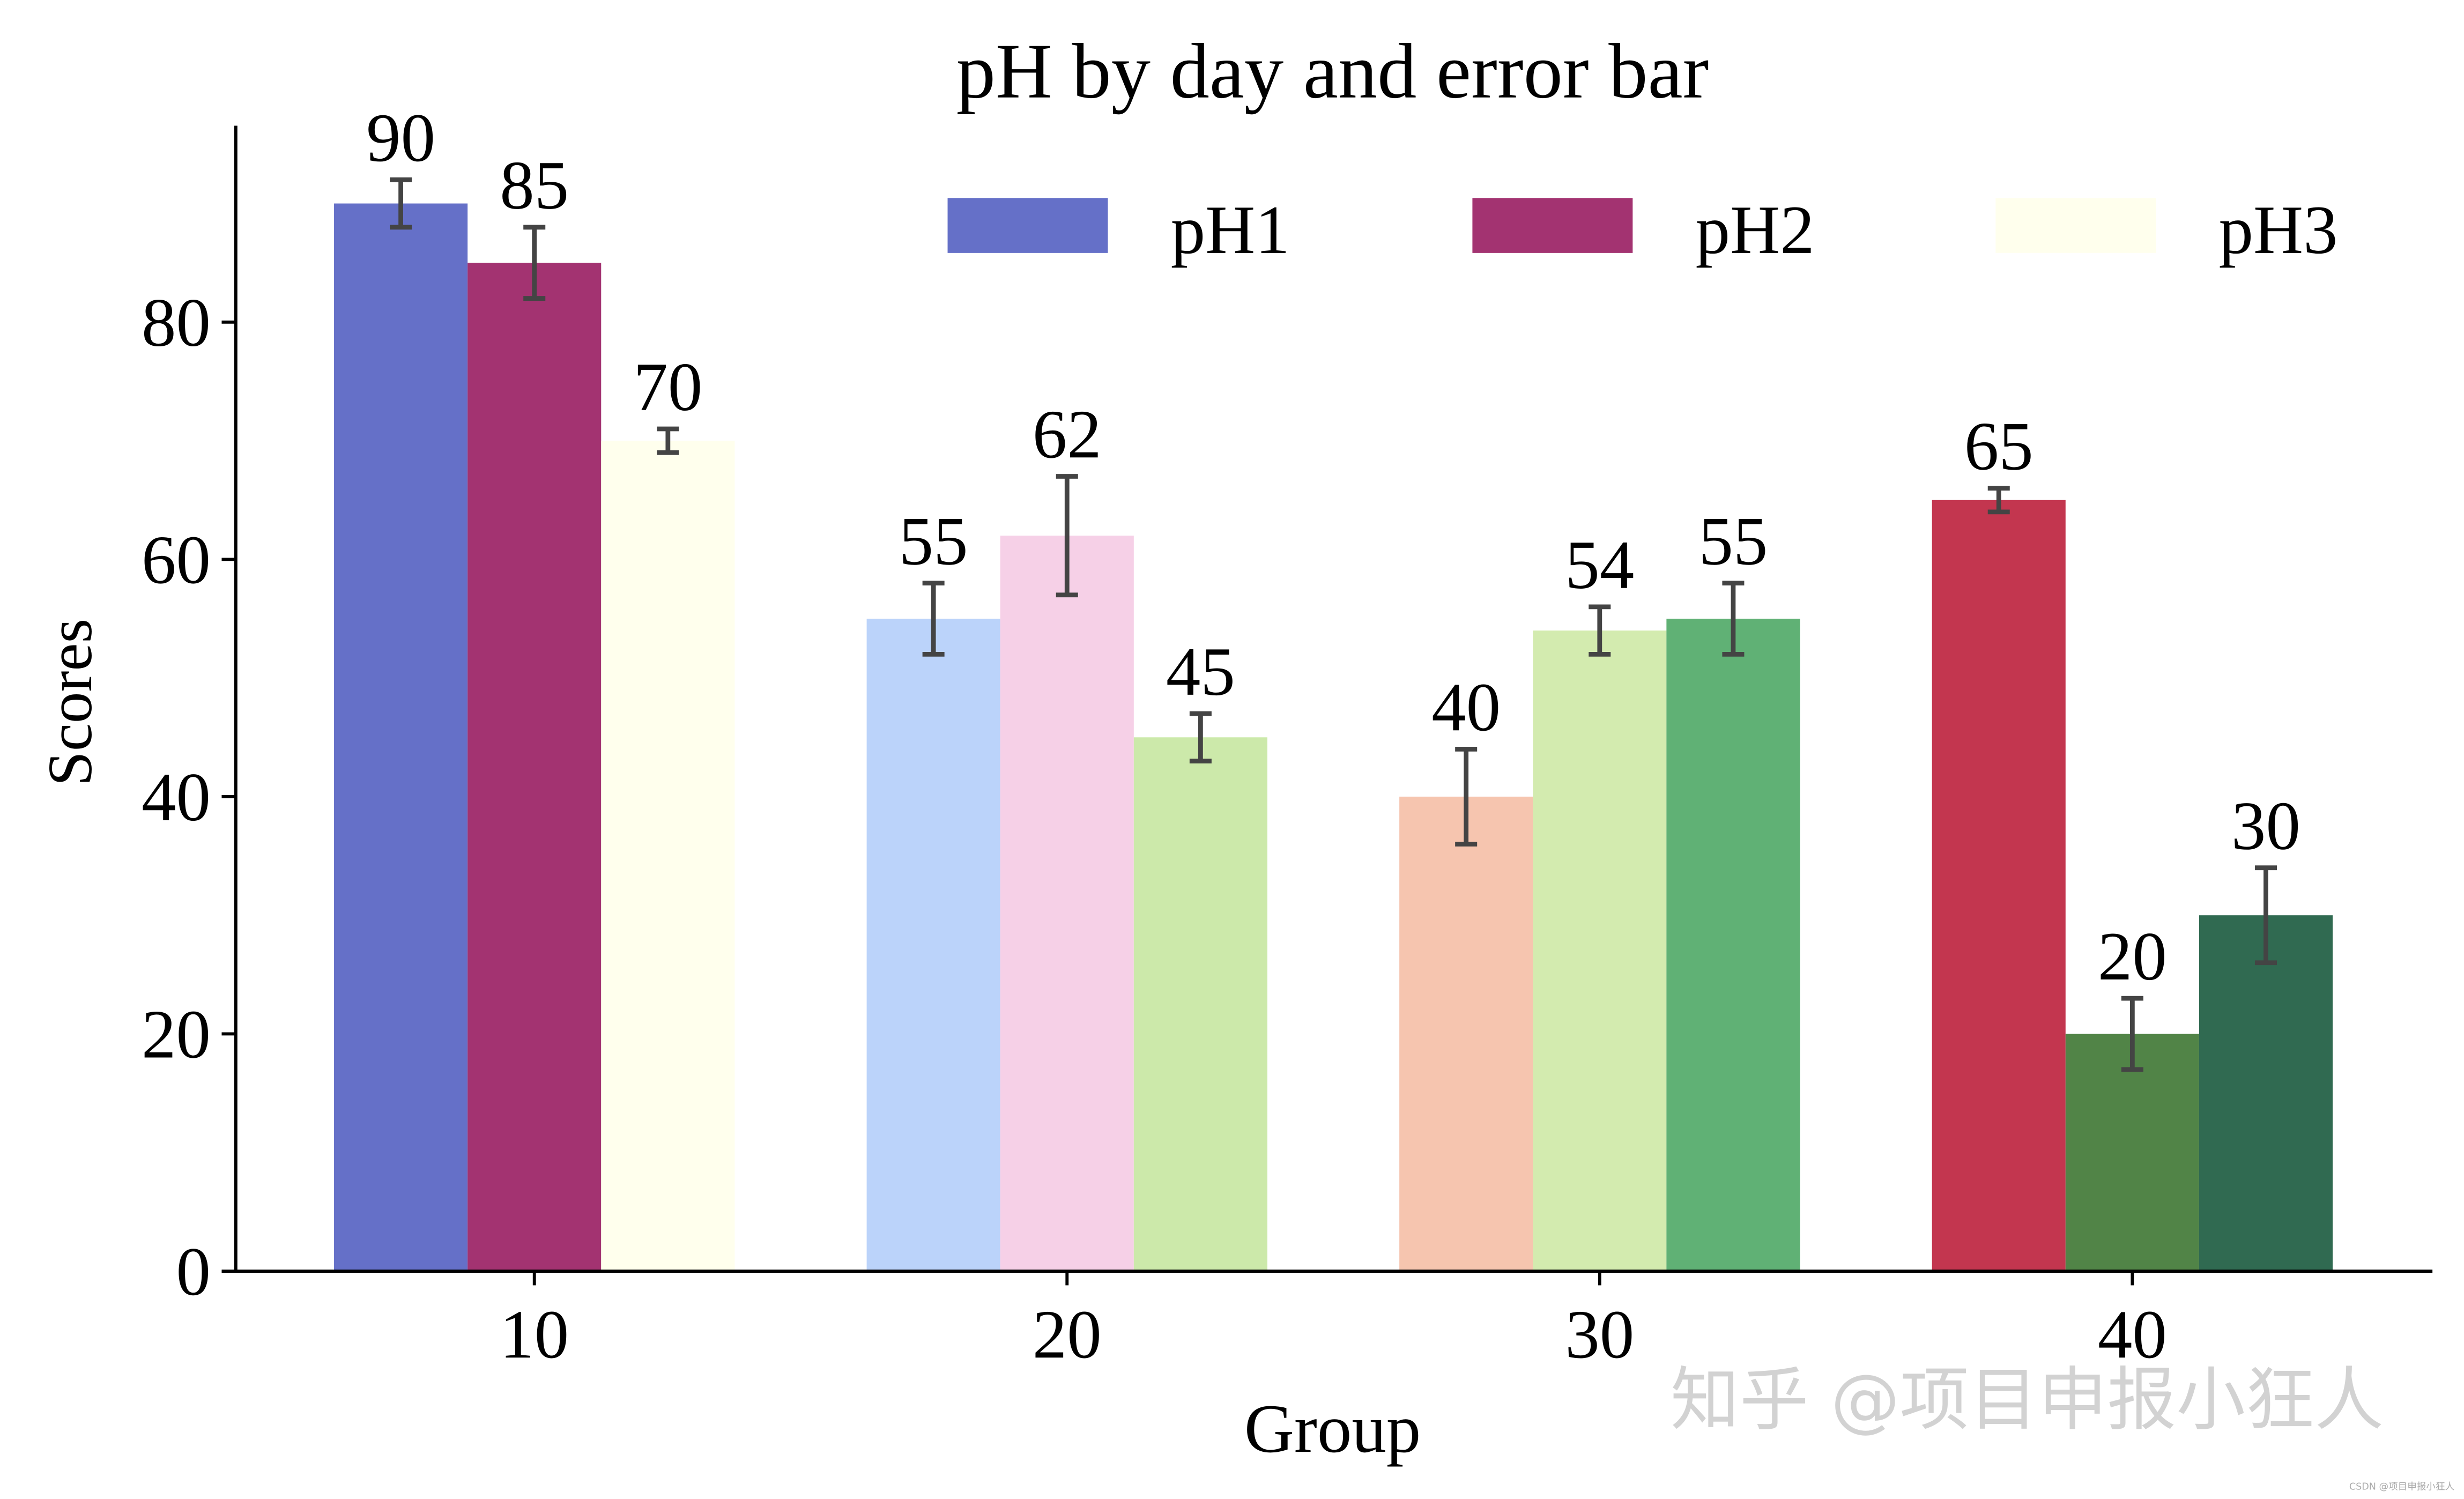 The width and height of the screenshot is (2464, 1499). What do you see at coordinates (1332, 71) in the screenshot?
I see `chart-title: pH by day and error bar` at bounding box center [1332, 71].